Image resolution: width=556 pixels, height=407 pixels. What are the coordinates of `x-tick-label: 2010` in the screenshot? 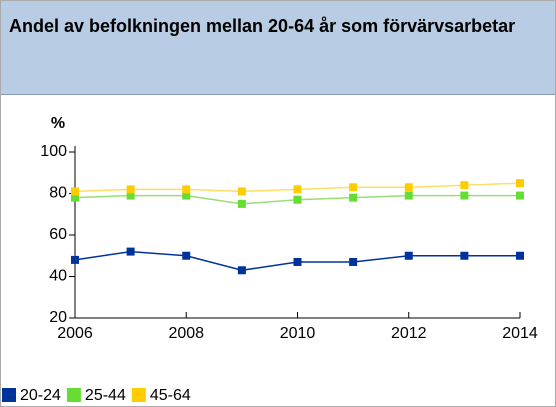 It's located at (298, 333).